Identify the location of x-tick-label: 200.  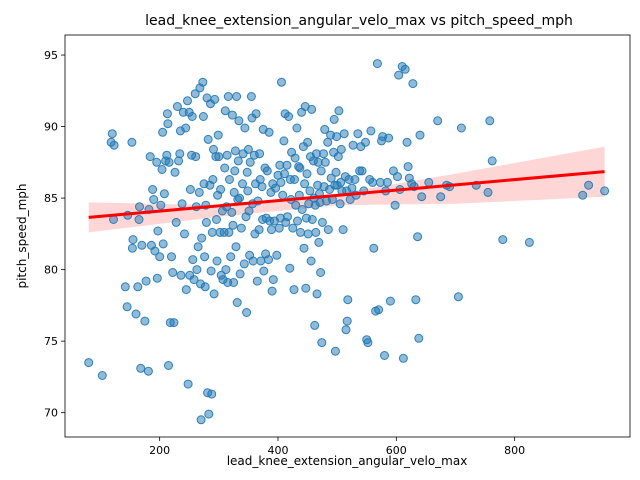
(159, 450).